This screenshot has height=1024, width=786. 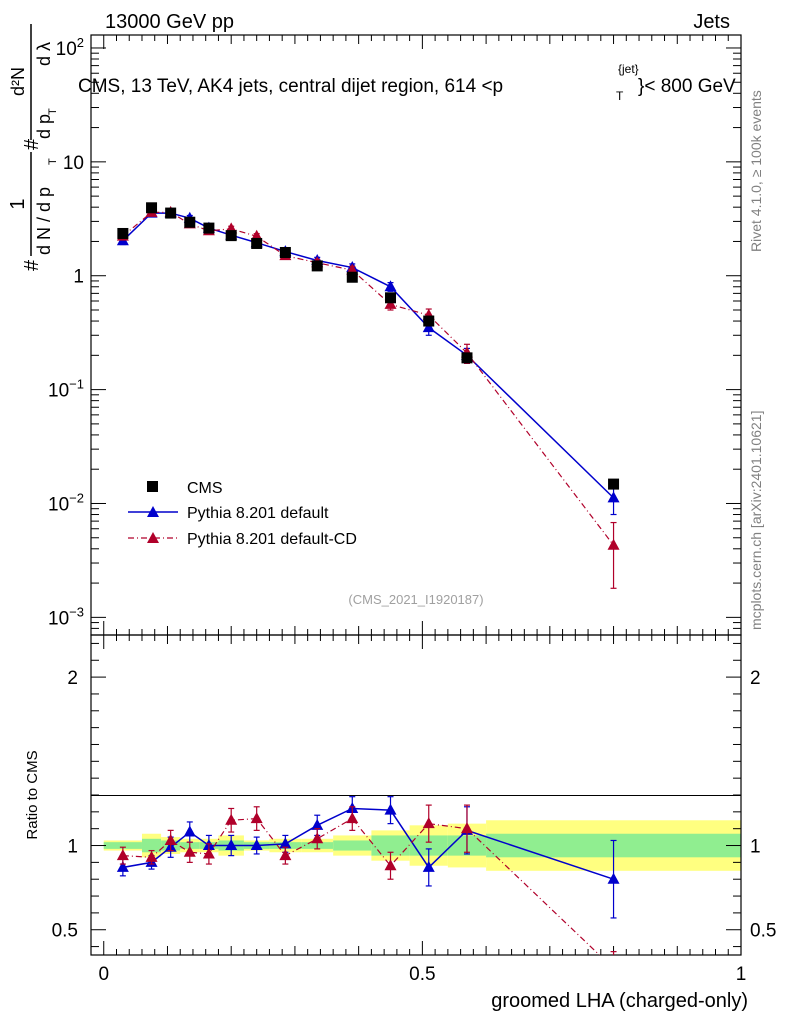 What do you see at coordinates (103, 974) in the screenshot?
I see `x-tick-label: 0` at bounding box center [103, 974].